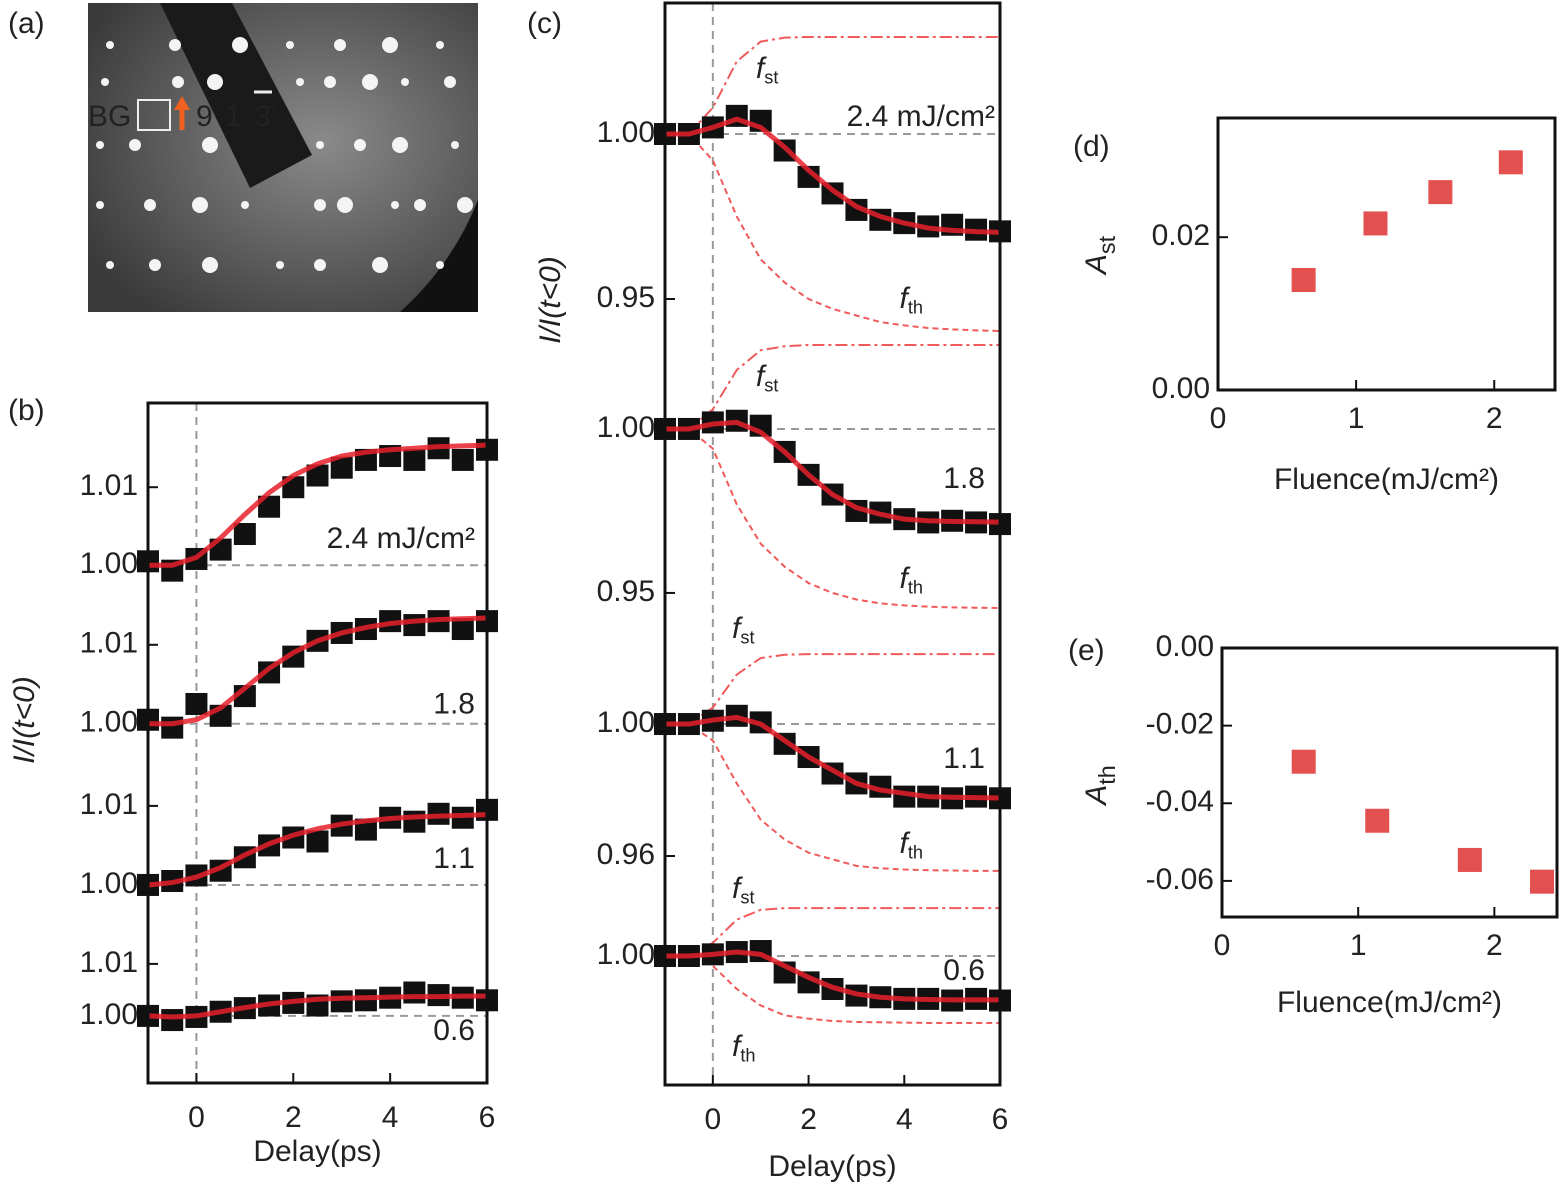  I want to click on y-tick-label: -0.06, so click(1180, 879).